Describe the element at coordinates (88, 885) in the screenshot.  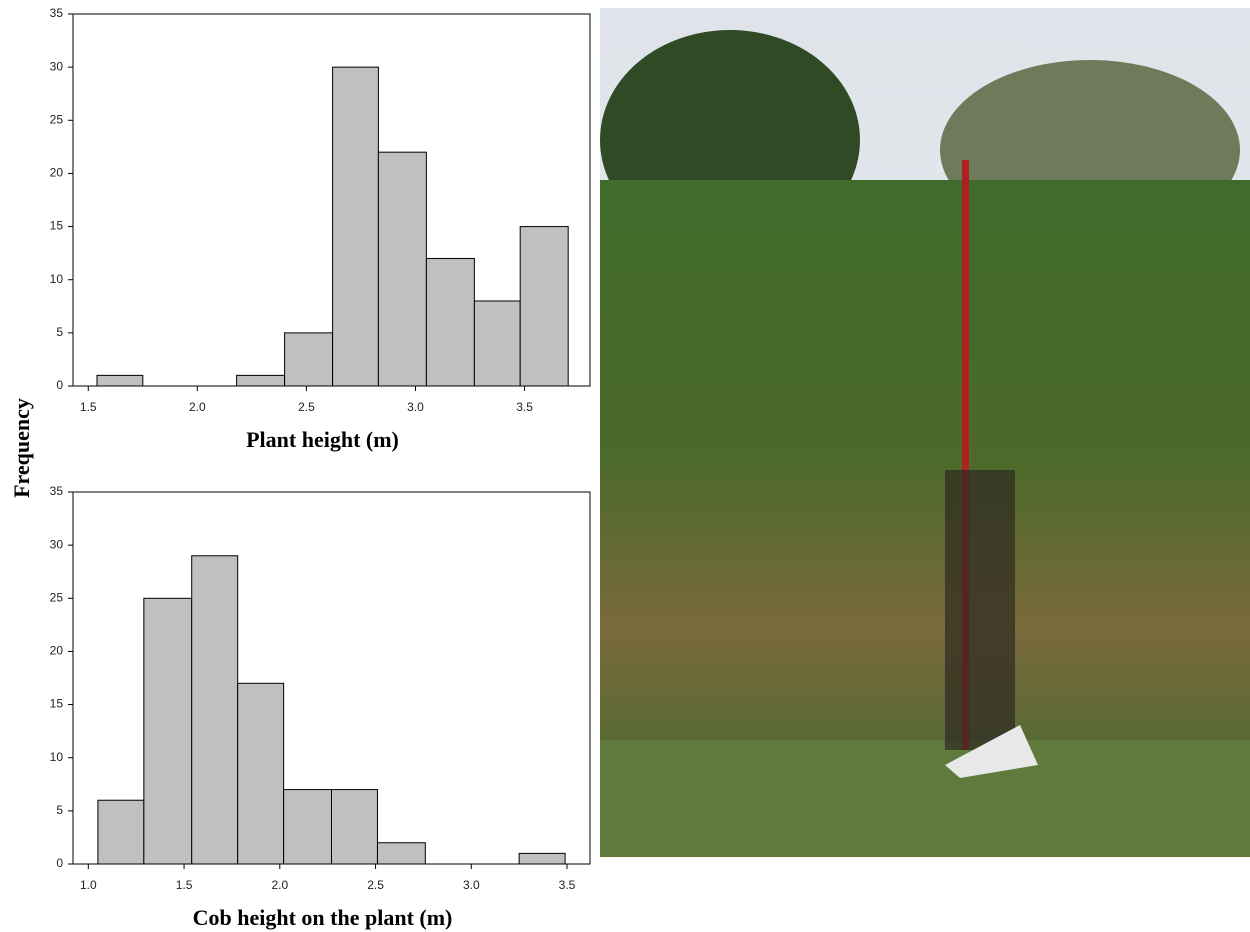
I see `x-tick-label: 1.0` at that location.